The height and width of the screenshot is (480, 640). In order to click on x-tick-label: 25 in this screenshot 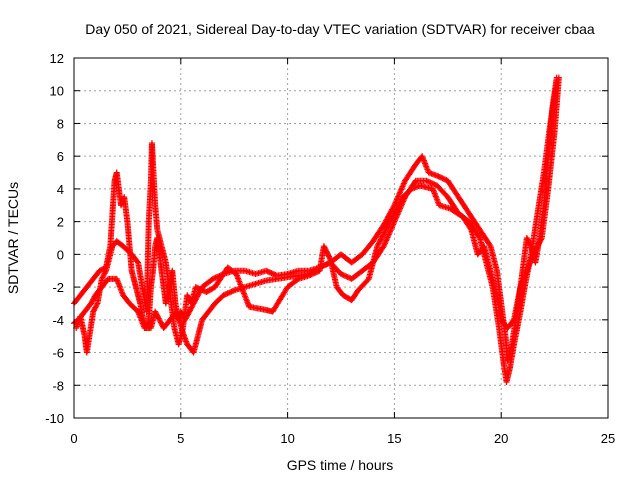, I will do `click(608, 438)`.